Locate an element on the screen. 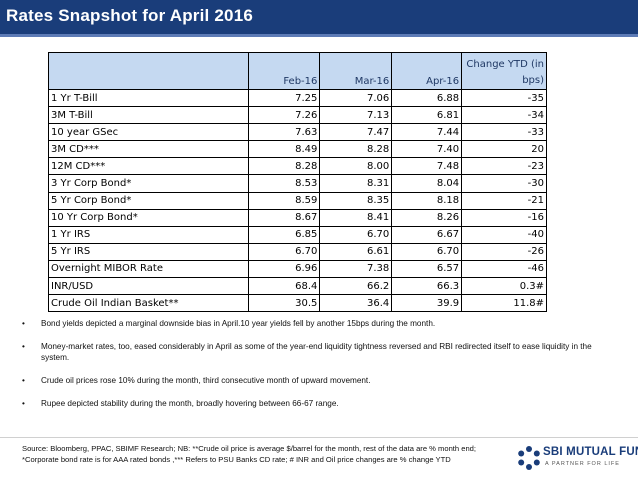 This screenshot has height=479, width=638. cell-change-ytd: -30 is located at coordinates (504, 183).